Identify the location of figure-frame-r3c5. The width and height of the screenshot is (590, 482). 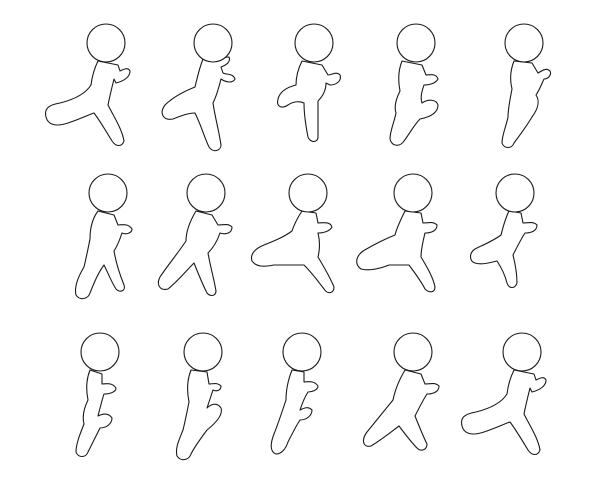
(503, 394).